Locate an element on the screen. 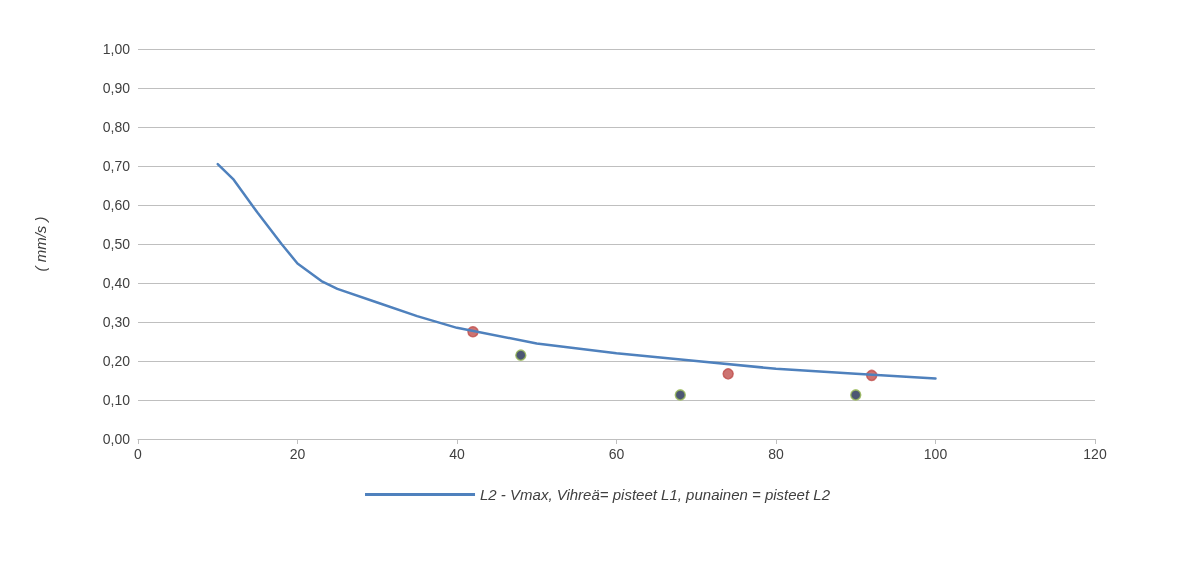 The image size is (1195, 573). x-tick-label: 0 is located at coordinates (138, 454).